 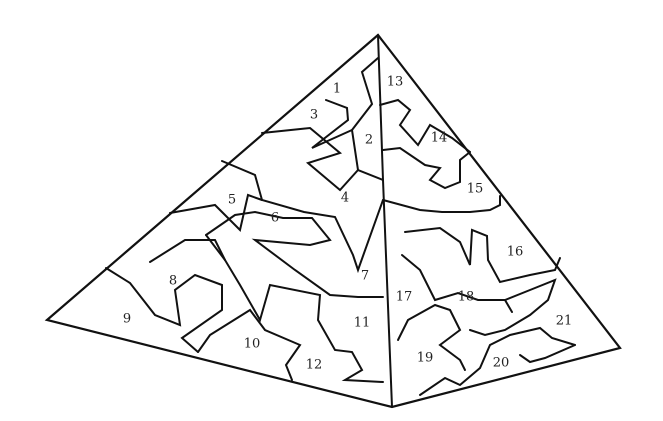 I want to click on piece-label-15: 15, so click(x=475, y=189).